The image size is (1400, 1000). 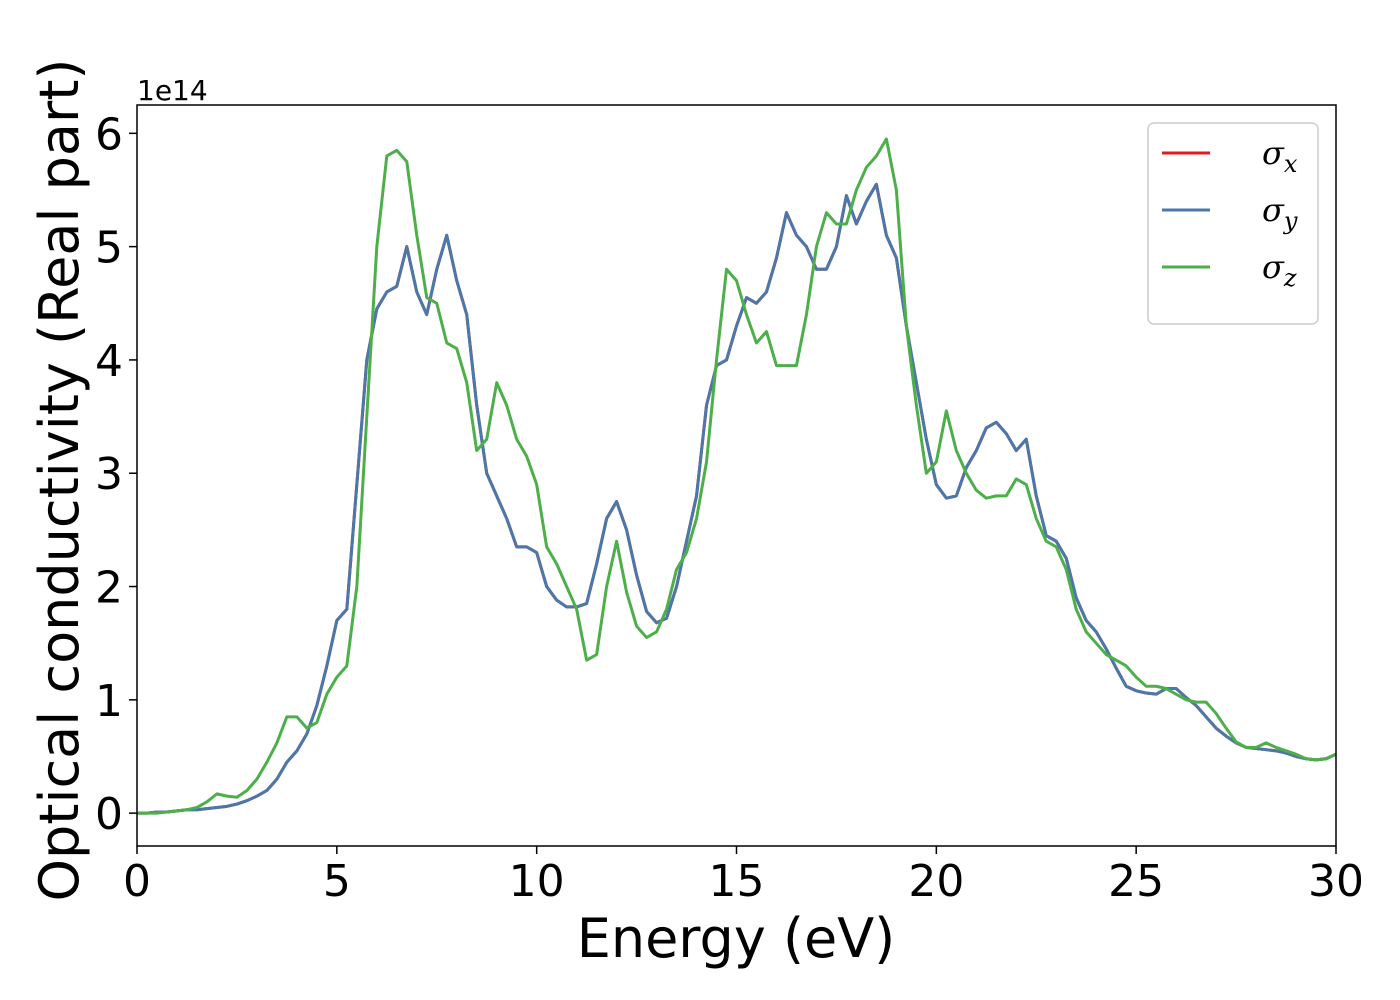 I want to click on x-tick-label: 10, so click(x=537, y=881).